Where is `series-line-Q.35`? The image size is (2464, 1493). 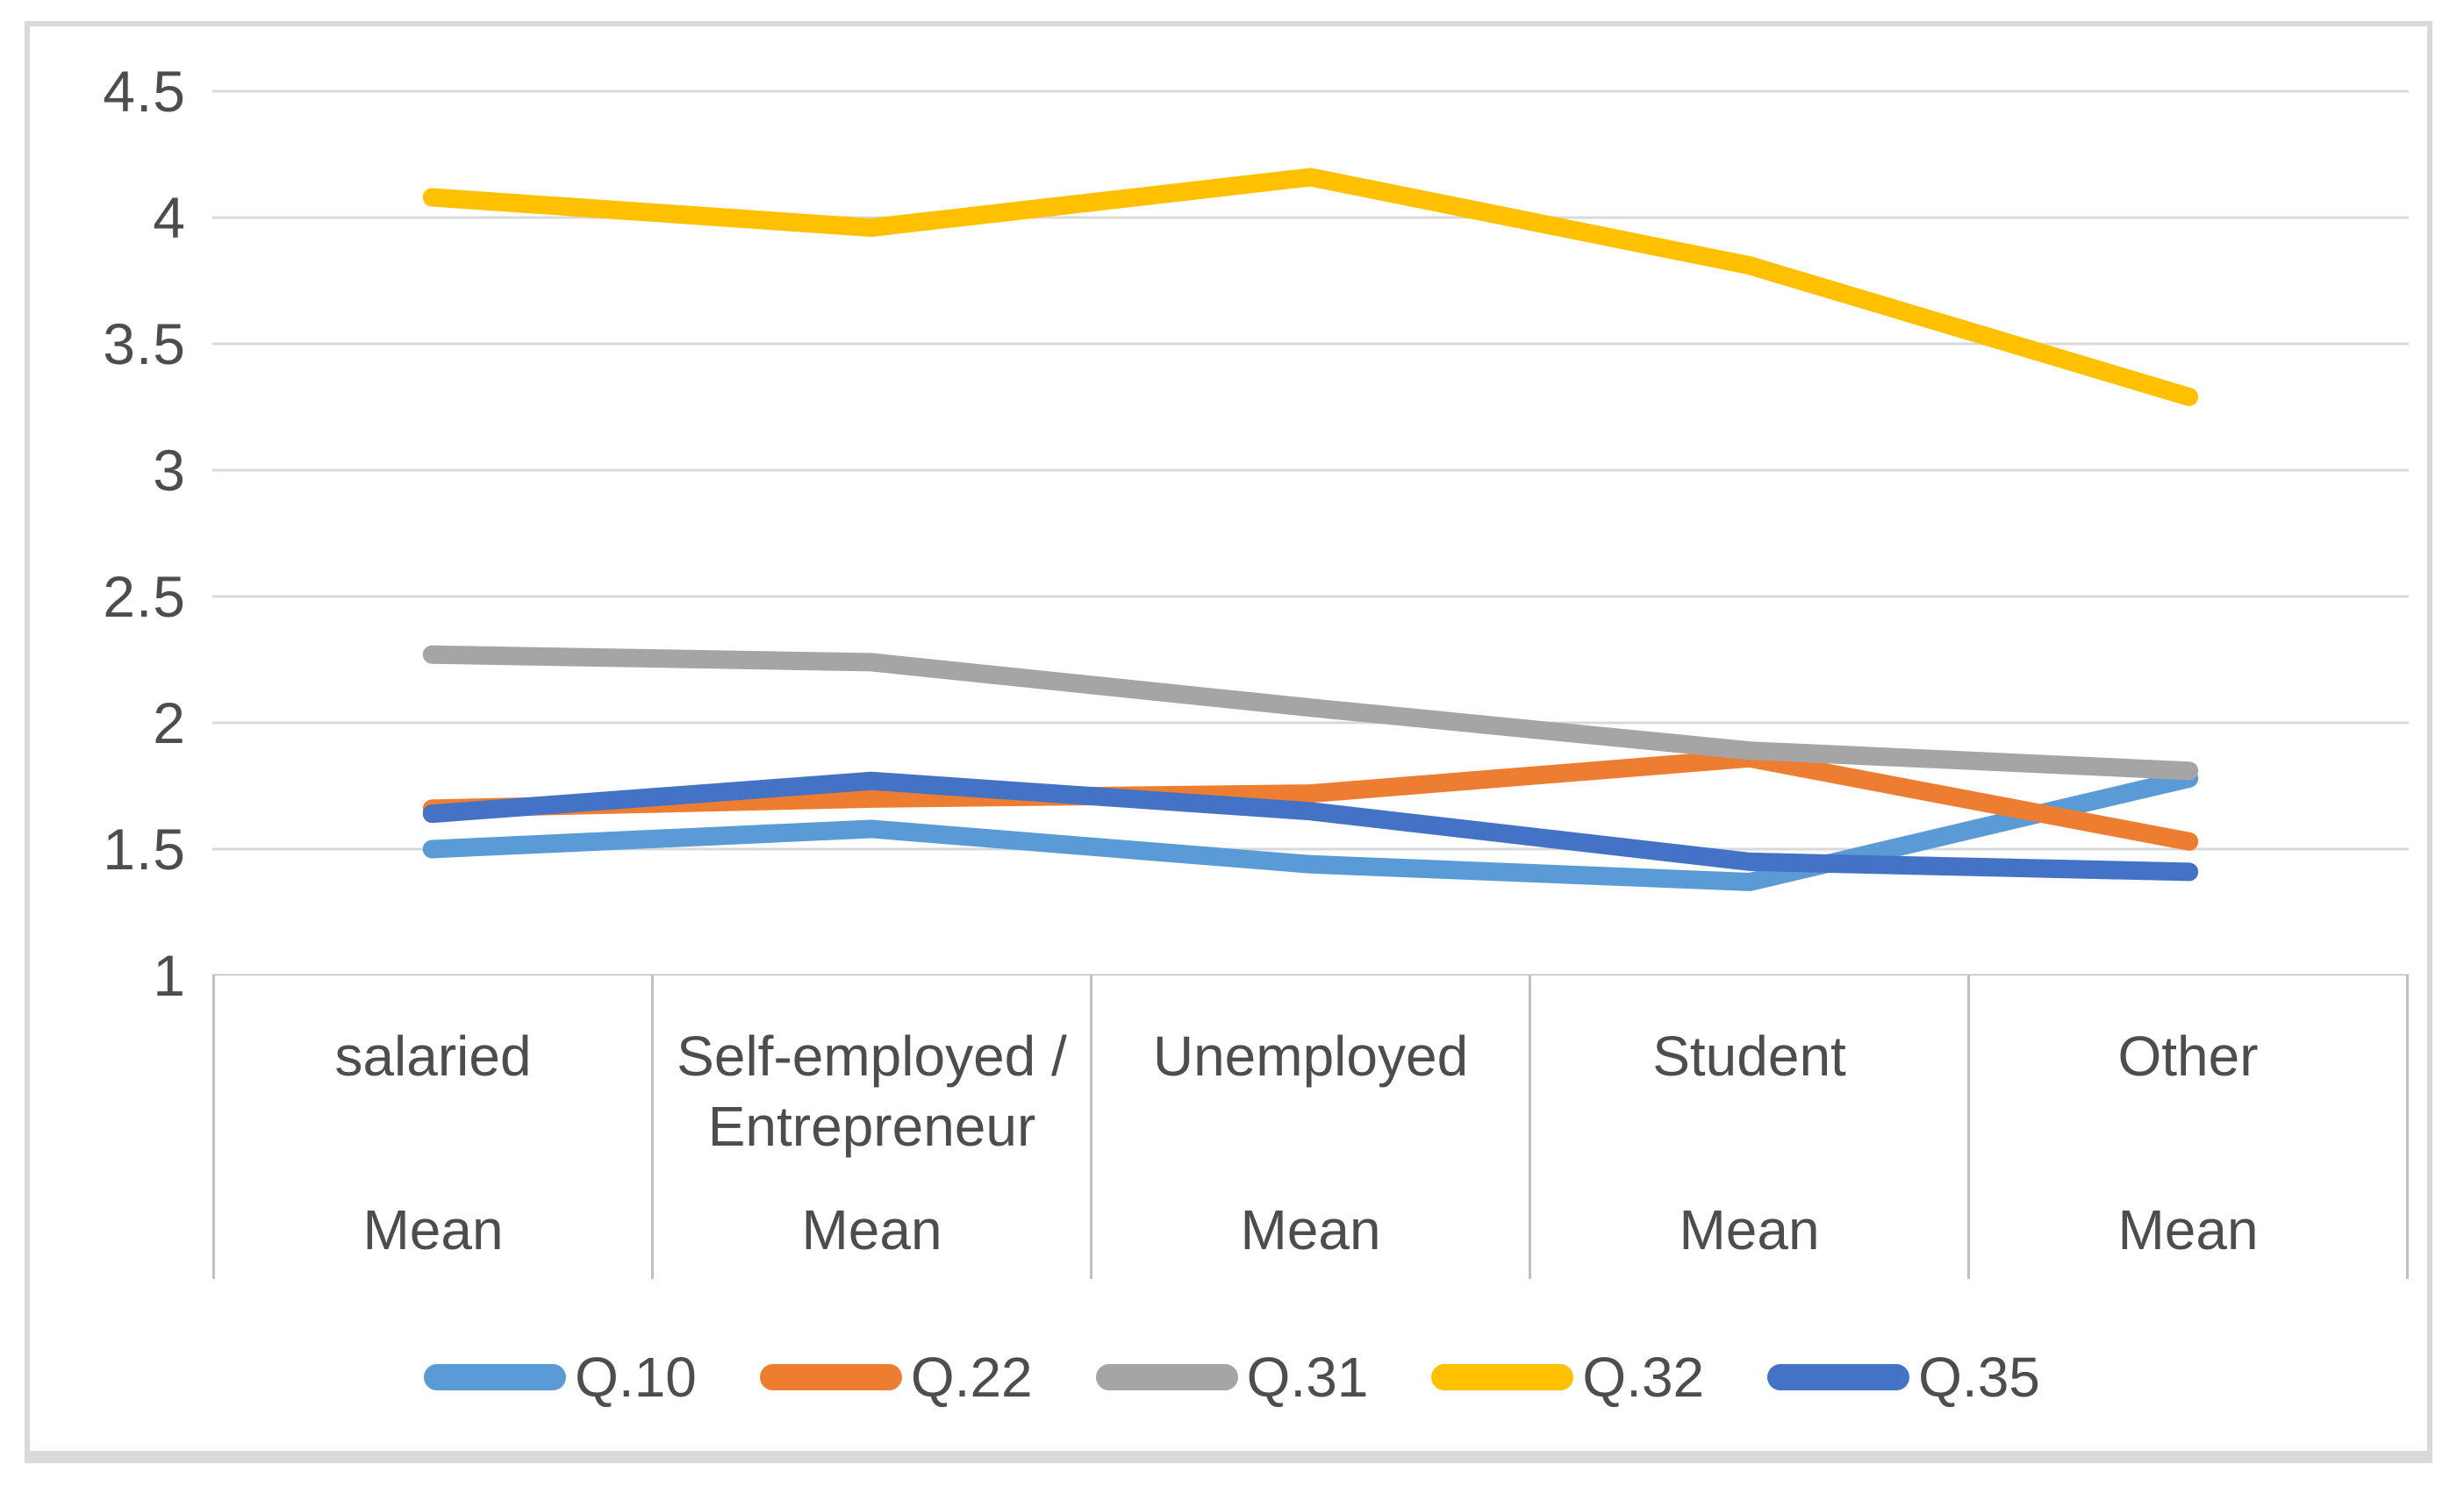 series-line-Q.35 is located at coordinates (1310, 826).